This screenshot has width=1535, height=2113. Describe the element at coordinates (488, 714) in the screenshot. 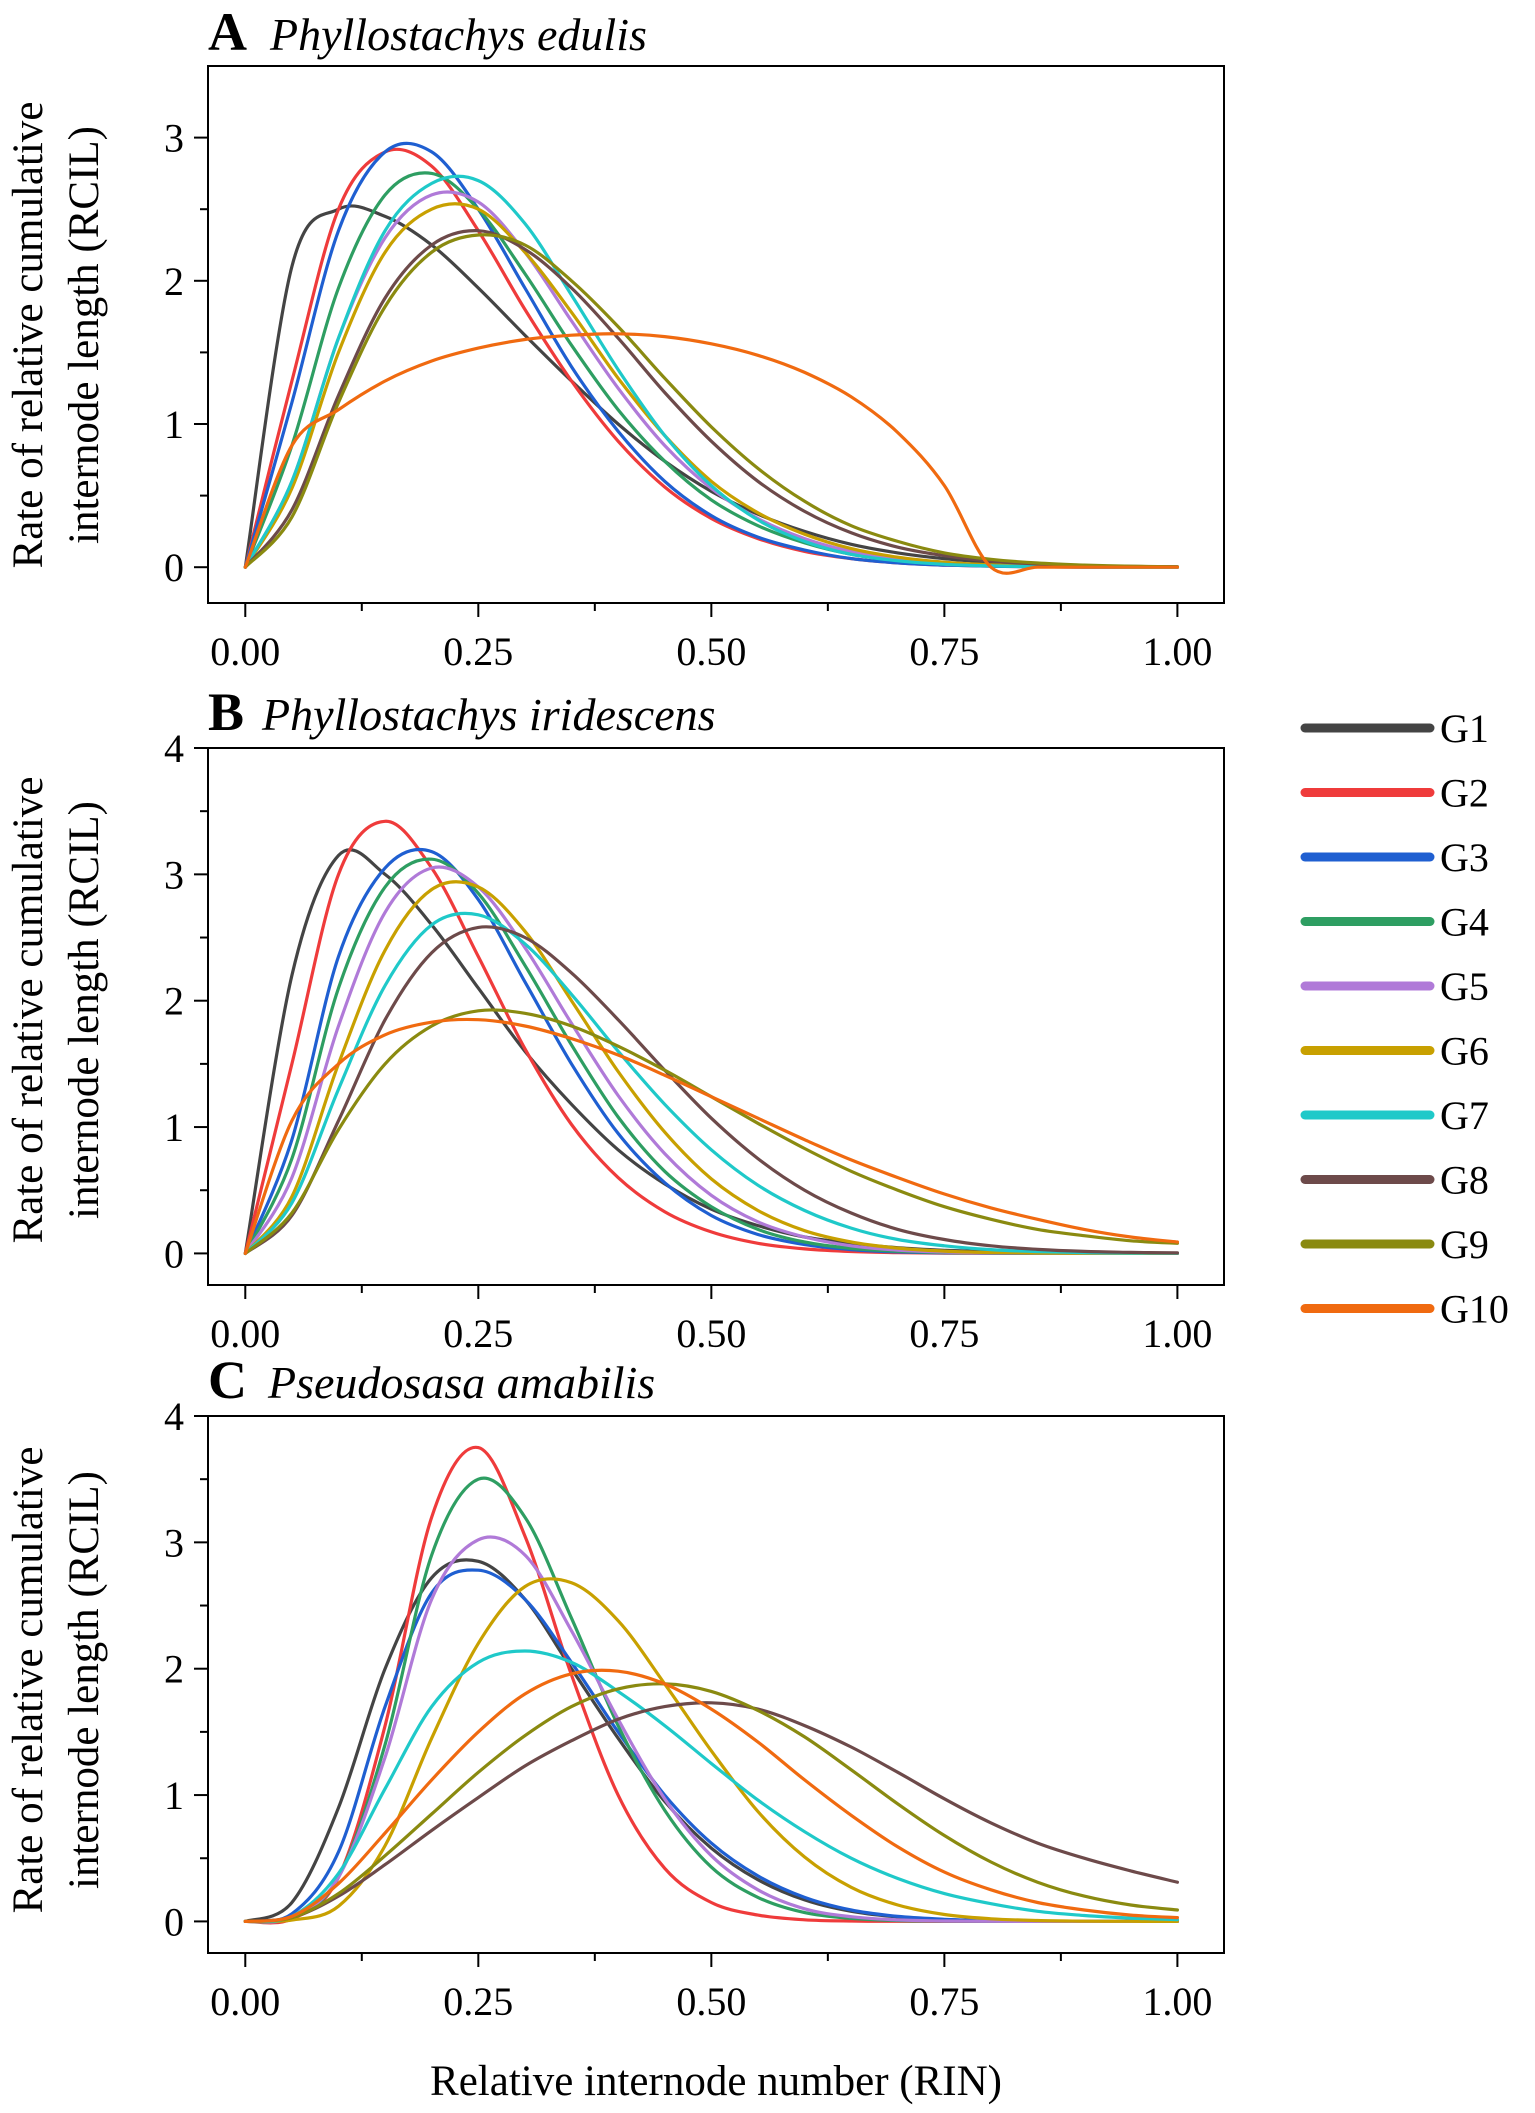

I see `panel-b-title: Phyllostachys iridescens` at that location.